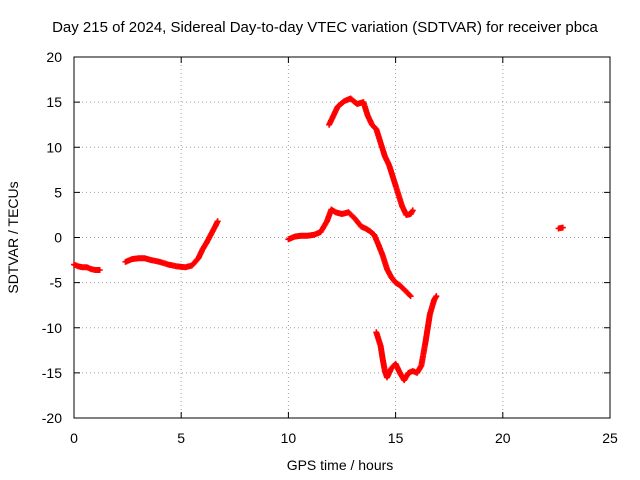  Describe the element at coordinates (340, 465) in the screenshot. I see `x-axis-label: GPS time / hours` at that location.